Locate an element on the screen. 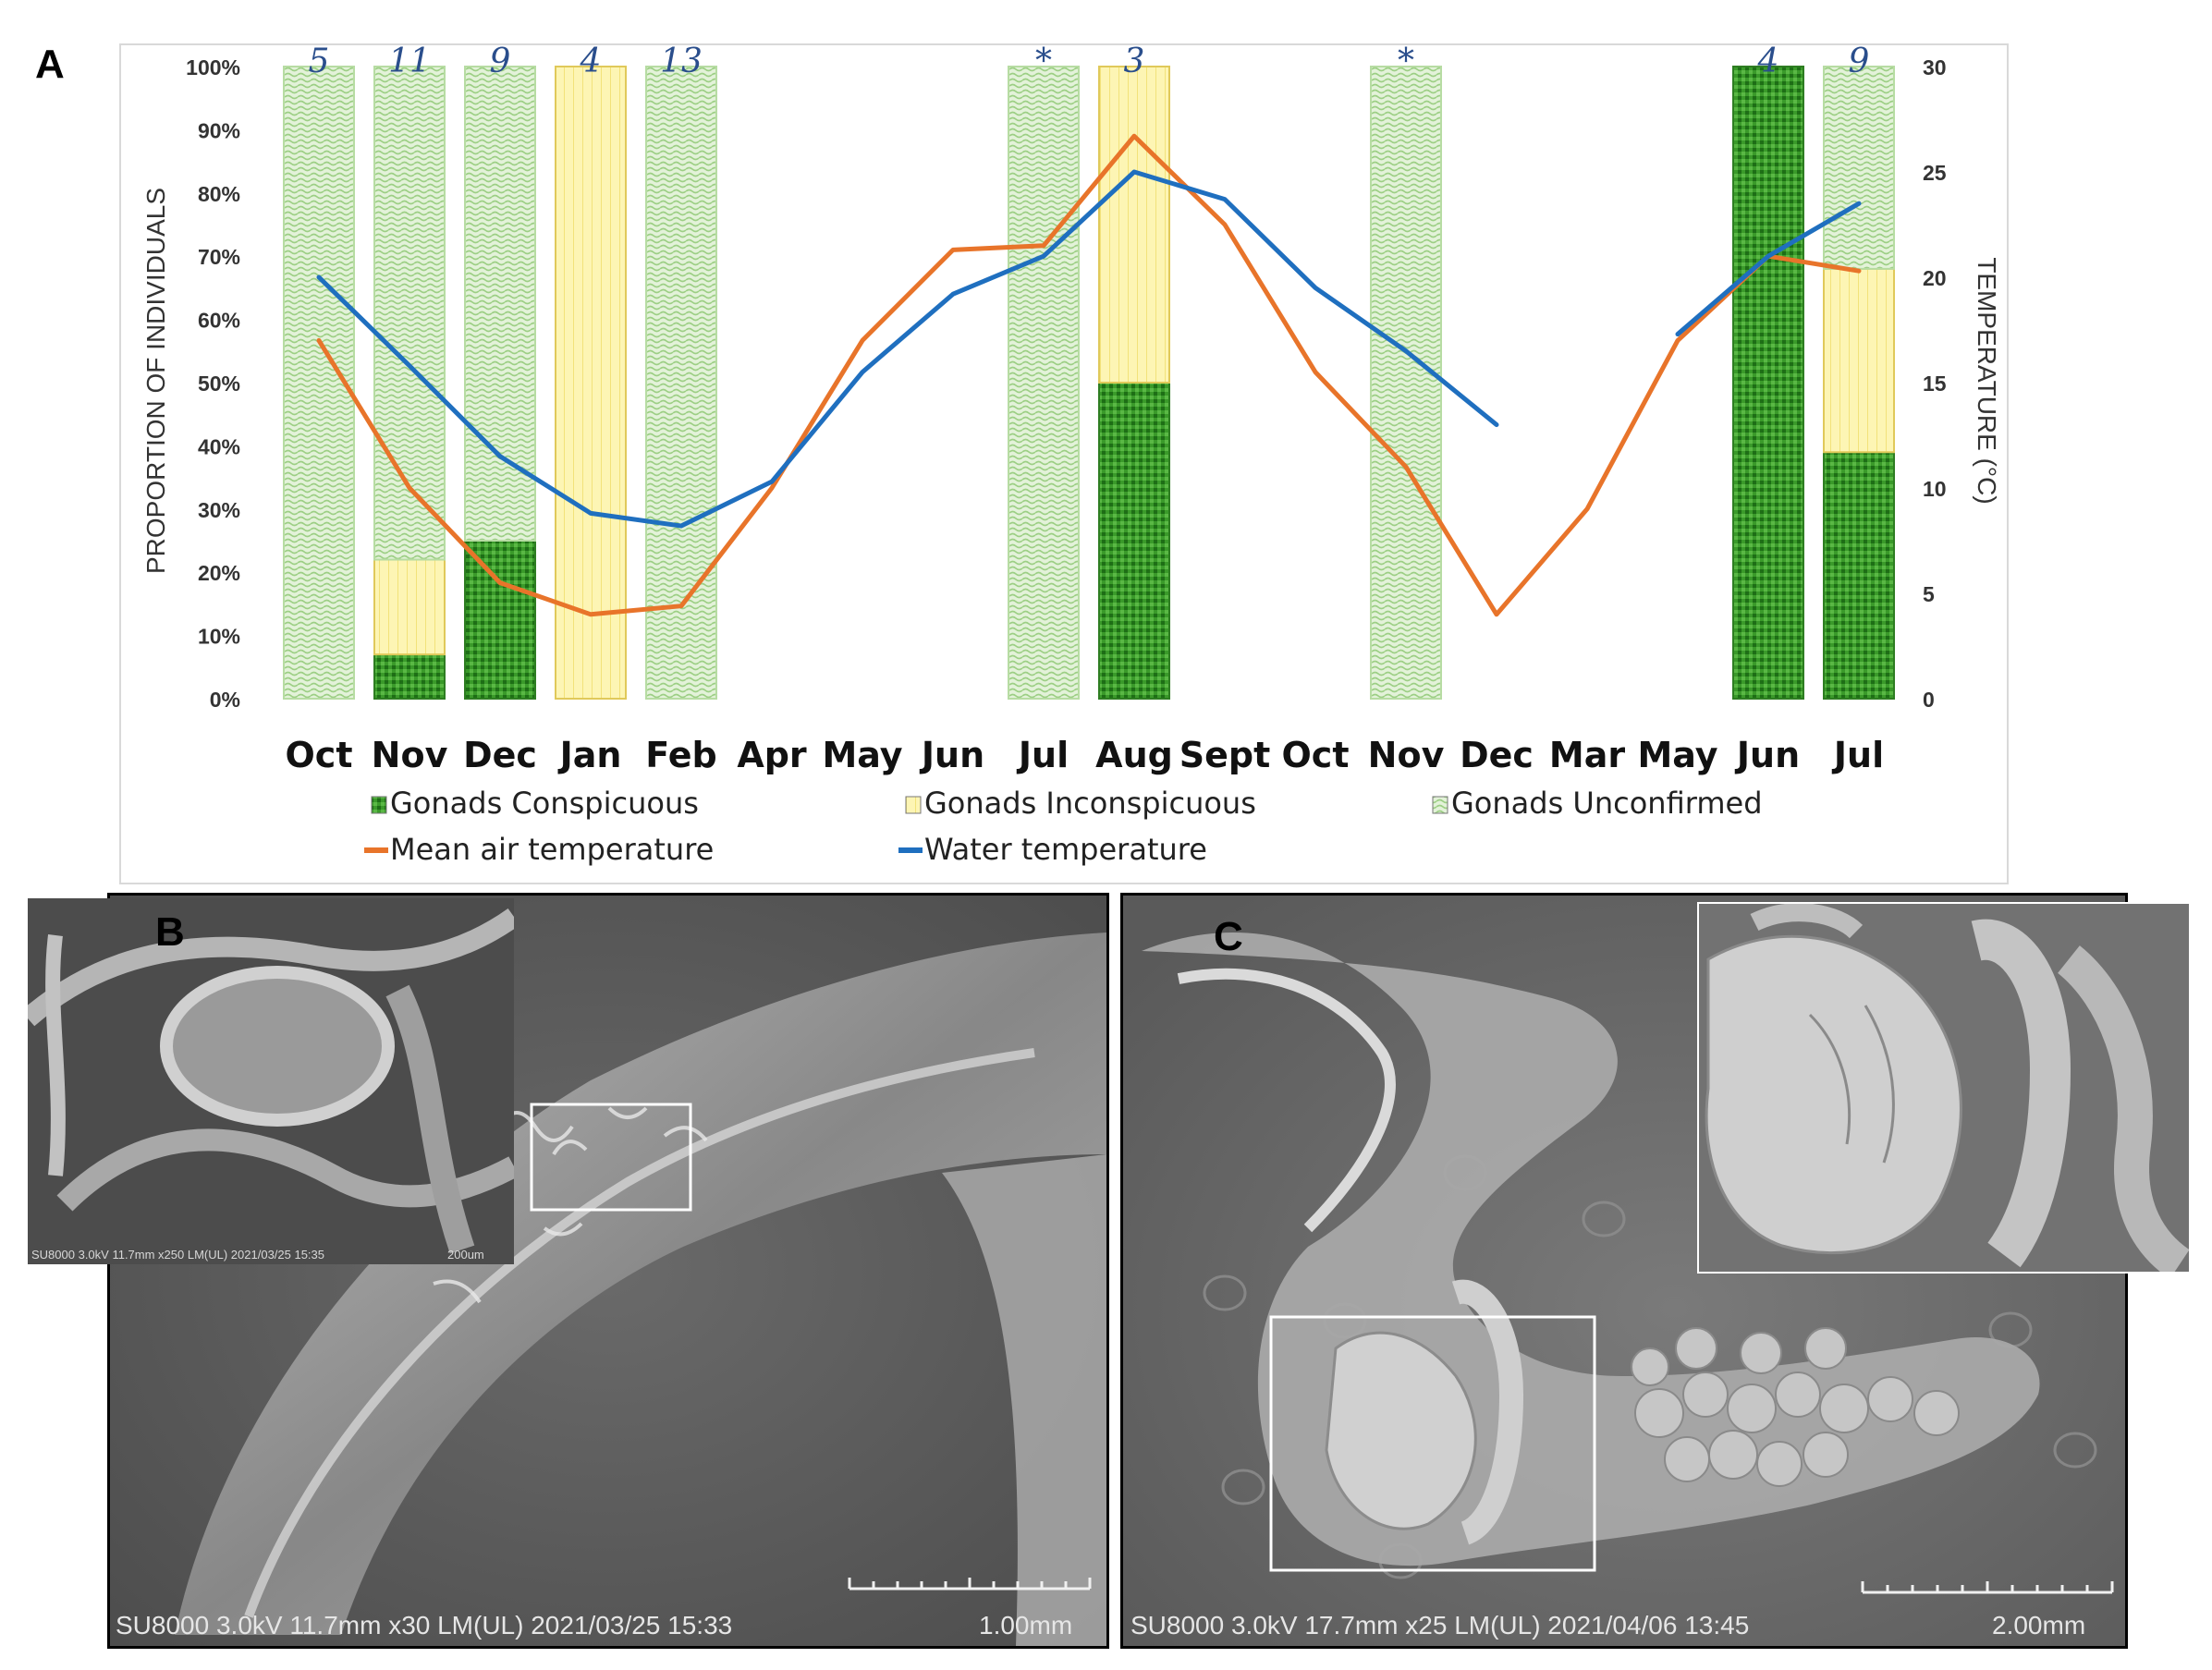 The image size is (2212, 1670). panel-letter-b: B is located at coordinates (170, 932).